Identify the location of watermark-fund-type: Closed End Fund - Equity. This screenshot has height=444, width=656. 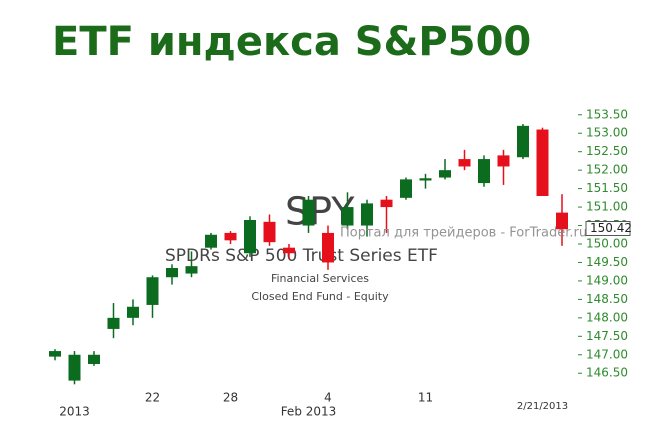
(320, 296).